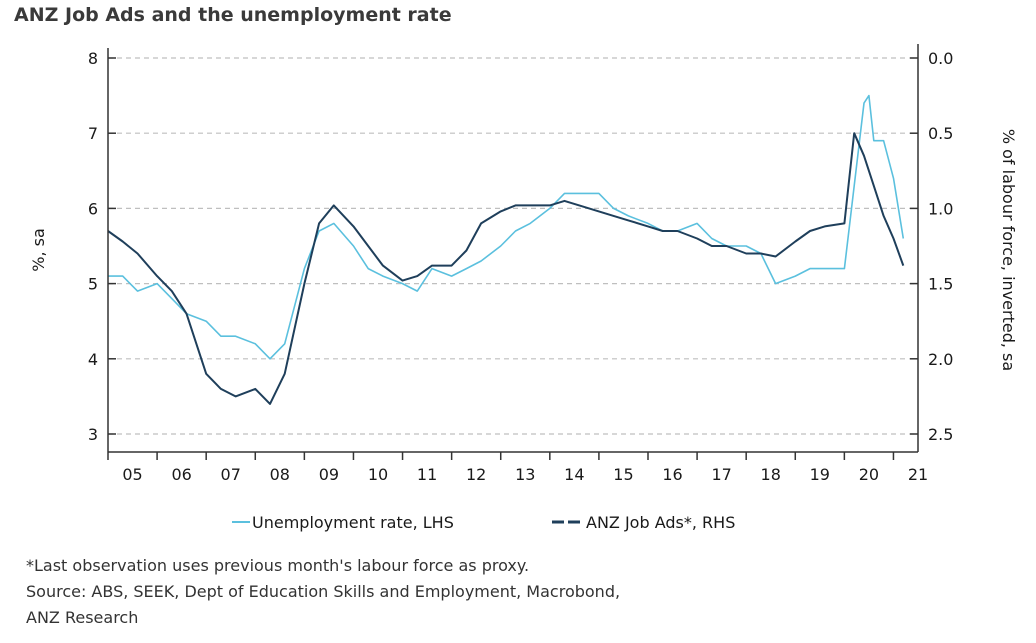 This screenshot has height=643, width=1036. What do you see at coordinates (38, 250) in the screenshot?
I see `y-axis-left-label: %, sa` at bounding box center [38, 250].